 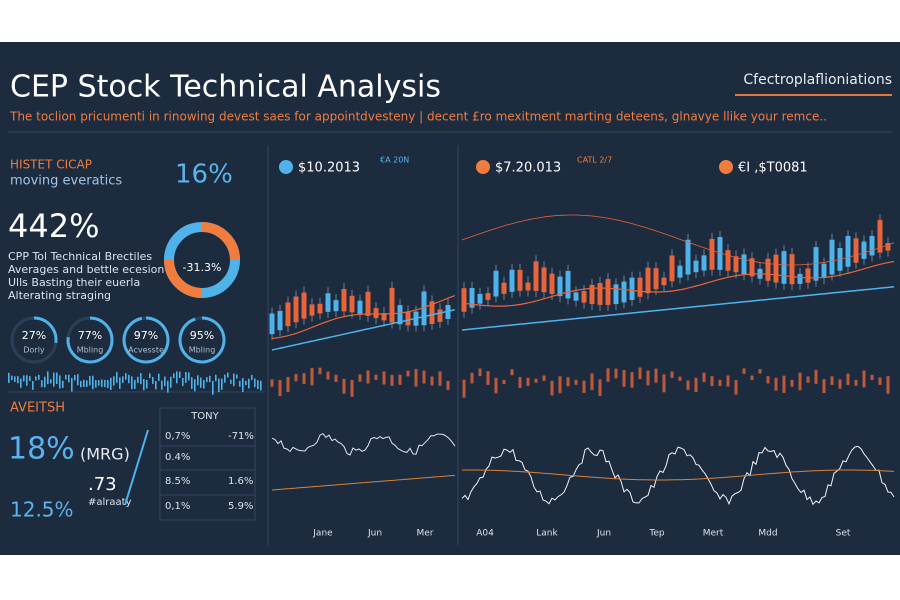 What do you see at coordinates (42, 510) in the screenshot?
I see `stat: 12.5%` at bounding box center [42, 510].